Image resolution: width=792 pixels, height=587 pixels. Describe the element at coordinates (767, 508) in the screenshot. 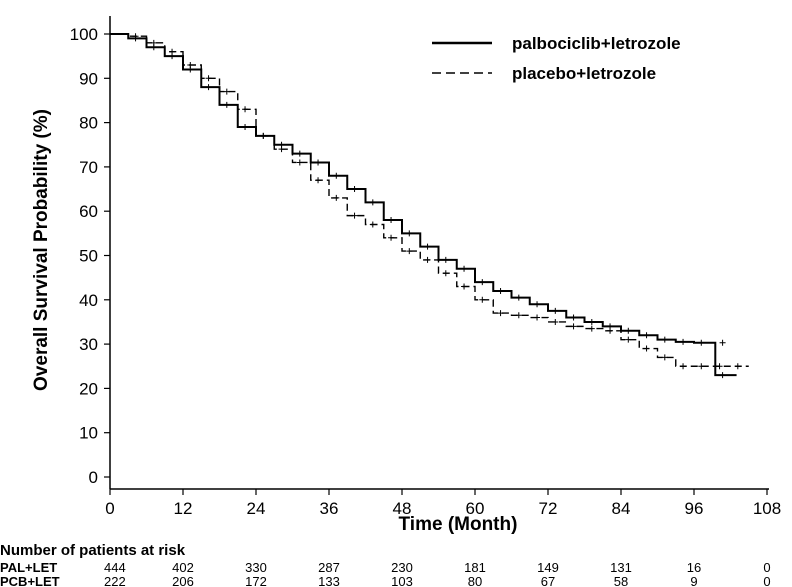

I see `x-tick-label: 108` at that location.